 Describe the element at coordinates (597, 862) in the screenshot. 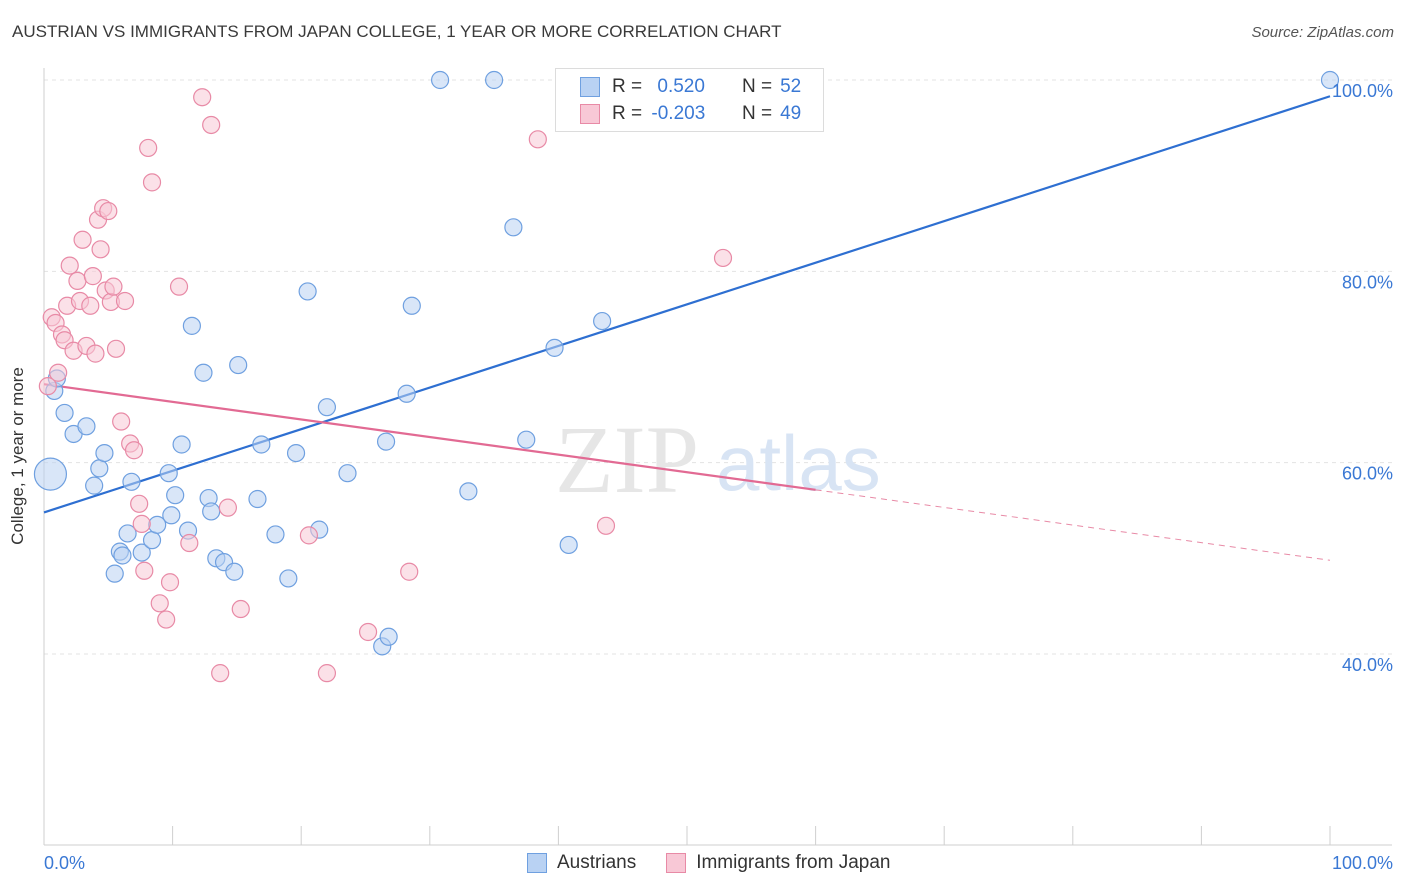

I see `bottom-legend-austrians: Austrians` at that location.